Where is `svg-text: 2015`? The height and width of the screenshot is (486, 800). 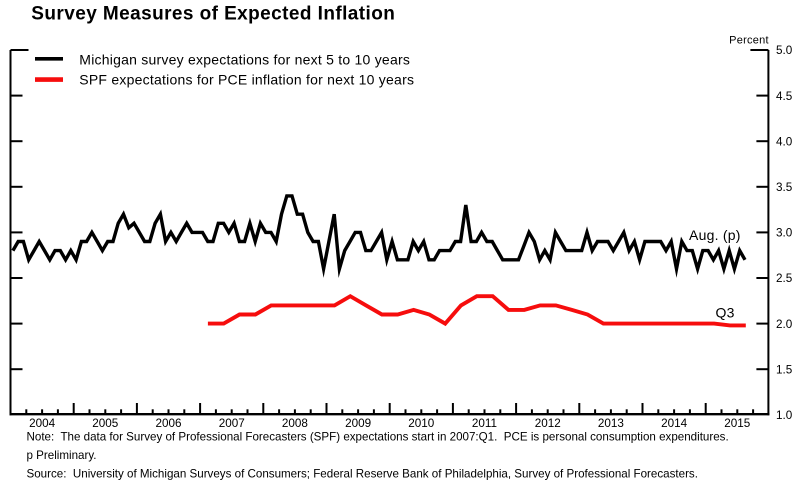 svg-text: 2015 is located at coordinates (737, 423).